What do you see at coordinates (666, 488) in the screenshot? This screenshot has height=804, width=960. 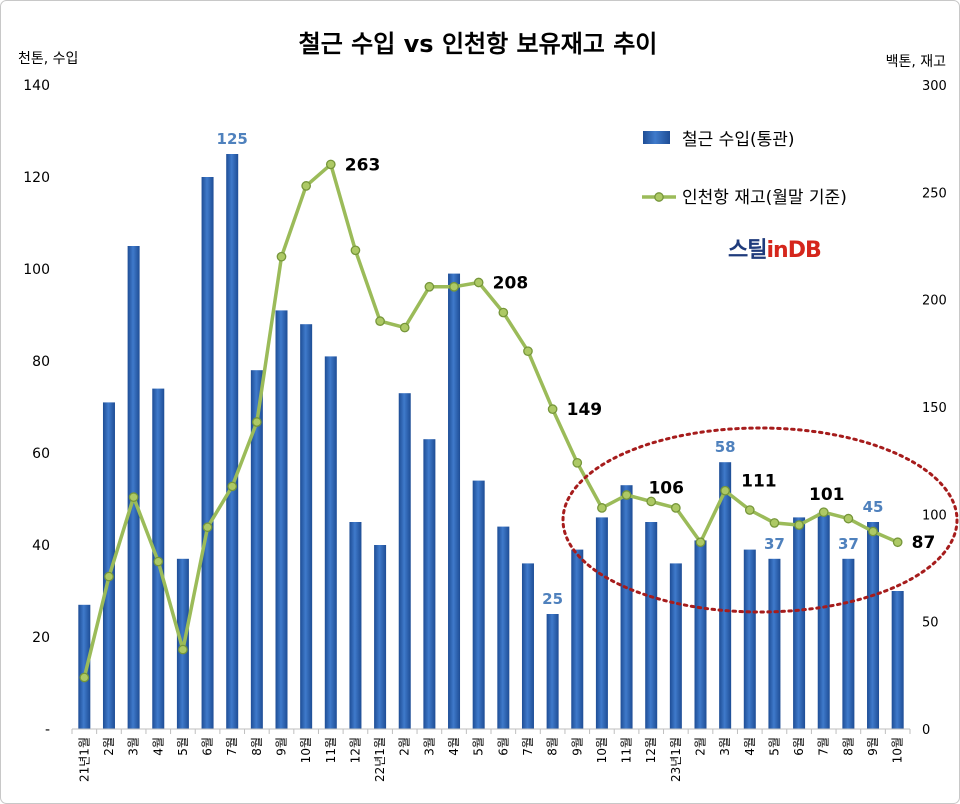 I see `line-value-label: 106` at bounding box center [666, 488].